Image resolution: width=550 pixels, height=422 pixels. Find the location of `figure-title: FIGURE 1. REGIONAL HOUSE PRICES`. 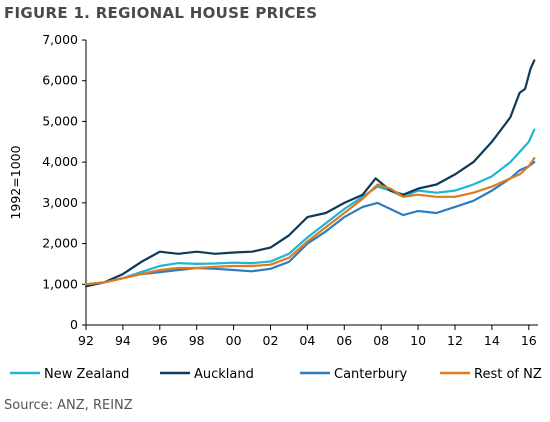

figure-title: FIGURE 1. REGIONAL HOUSE PRICES is located at coordinates (161, 13).